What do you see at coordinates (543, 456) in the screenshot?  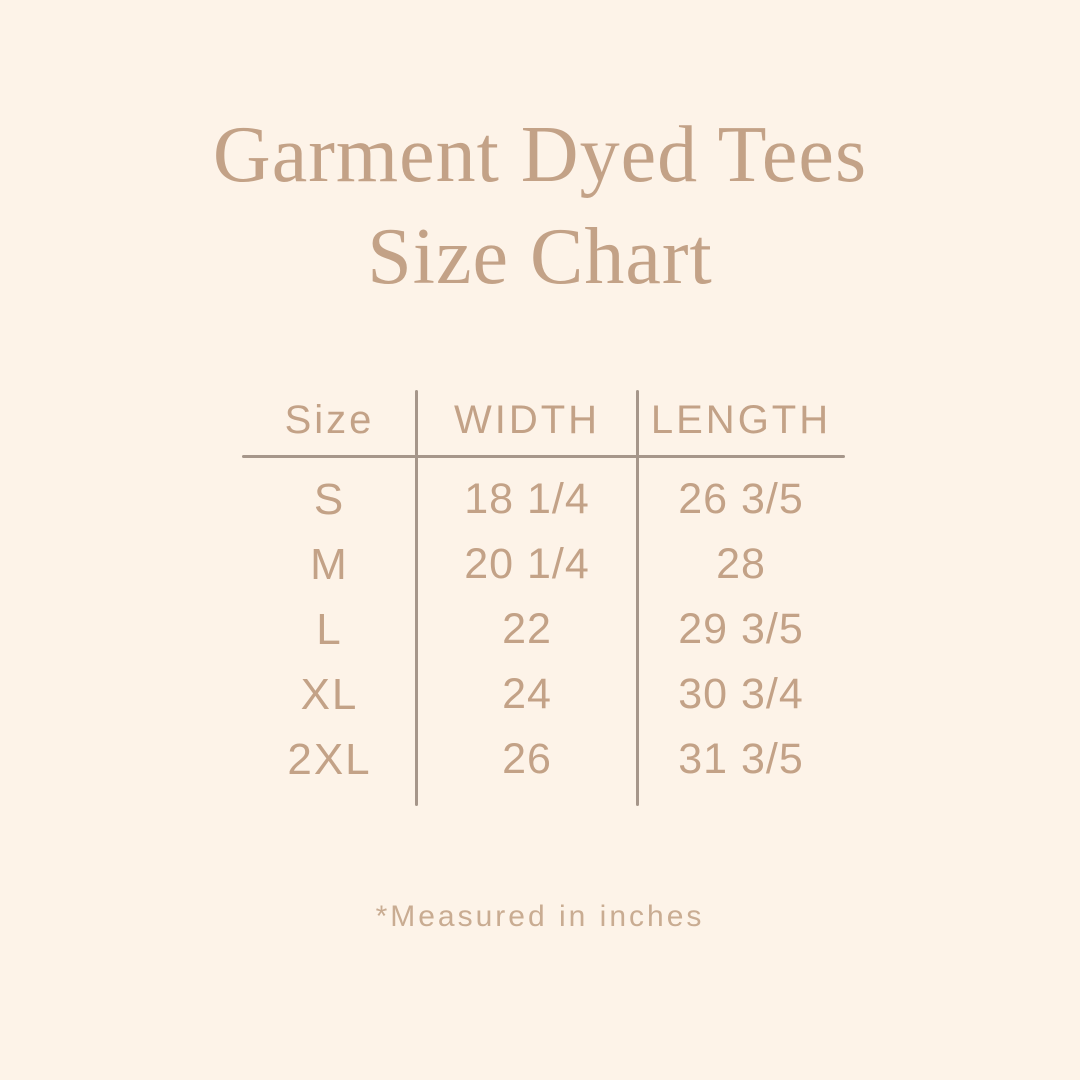 I see `header-rule` at bounding box center [543, 456].